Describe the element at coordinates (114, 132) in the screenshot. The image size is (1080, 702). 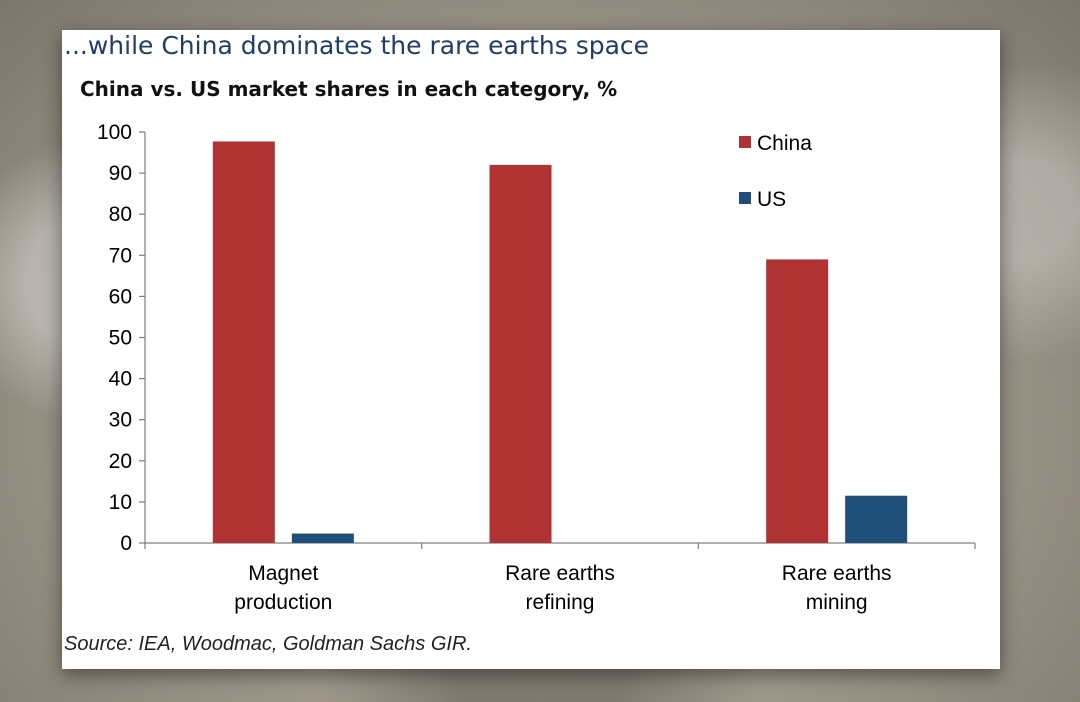
I see `y-tick-label: 100` at that location.